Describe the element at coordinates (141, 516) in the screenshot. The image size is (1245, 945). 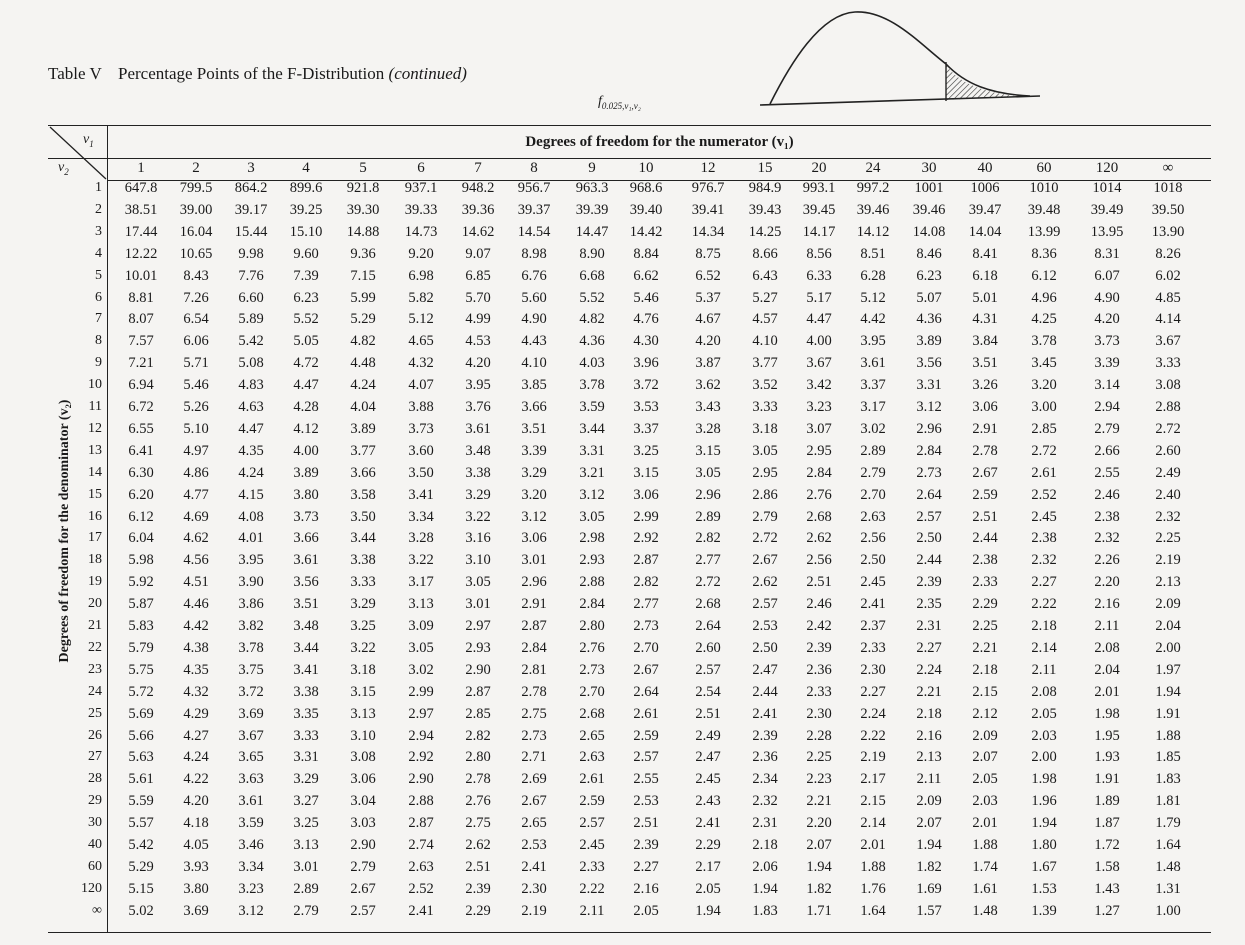
I see `table-cell: 6.12` at that location.